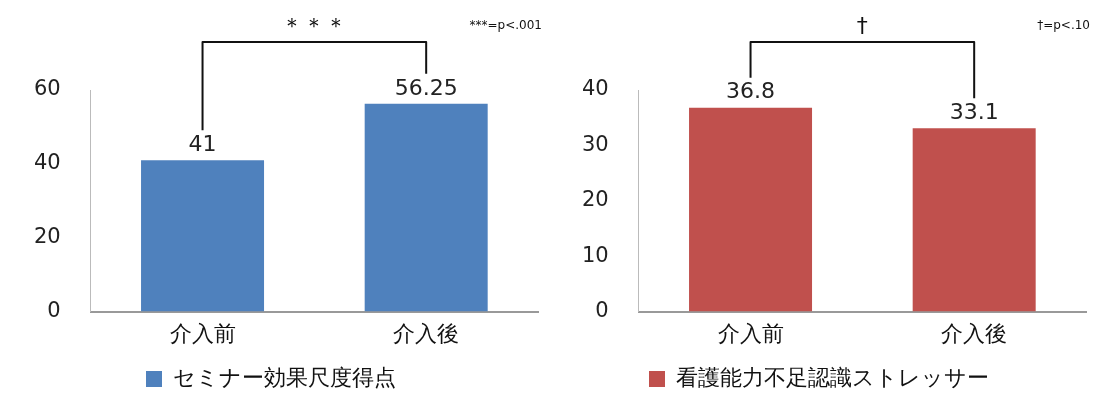  I want to click on data-label: 41, so click(202, 143).